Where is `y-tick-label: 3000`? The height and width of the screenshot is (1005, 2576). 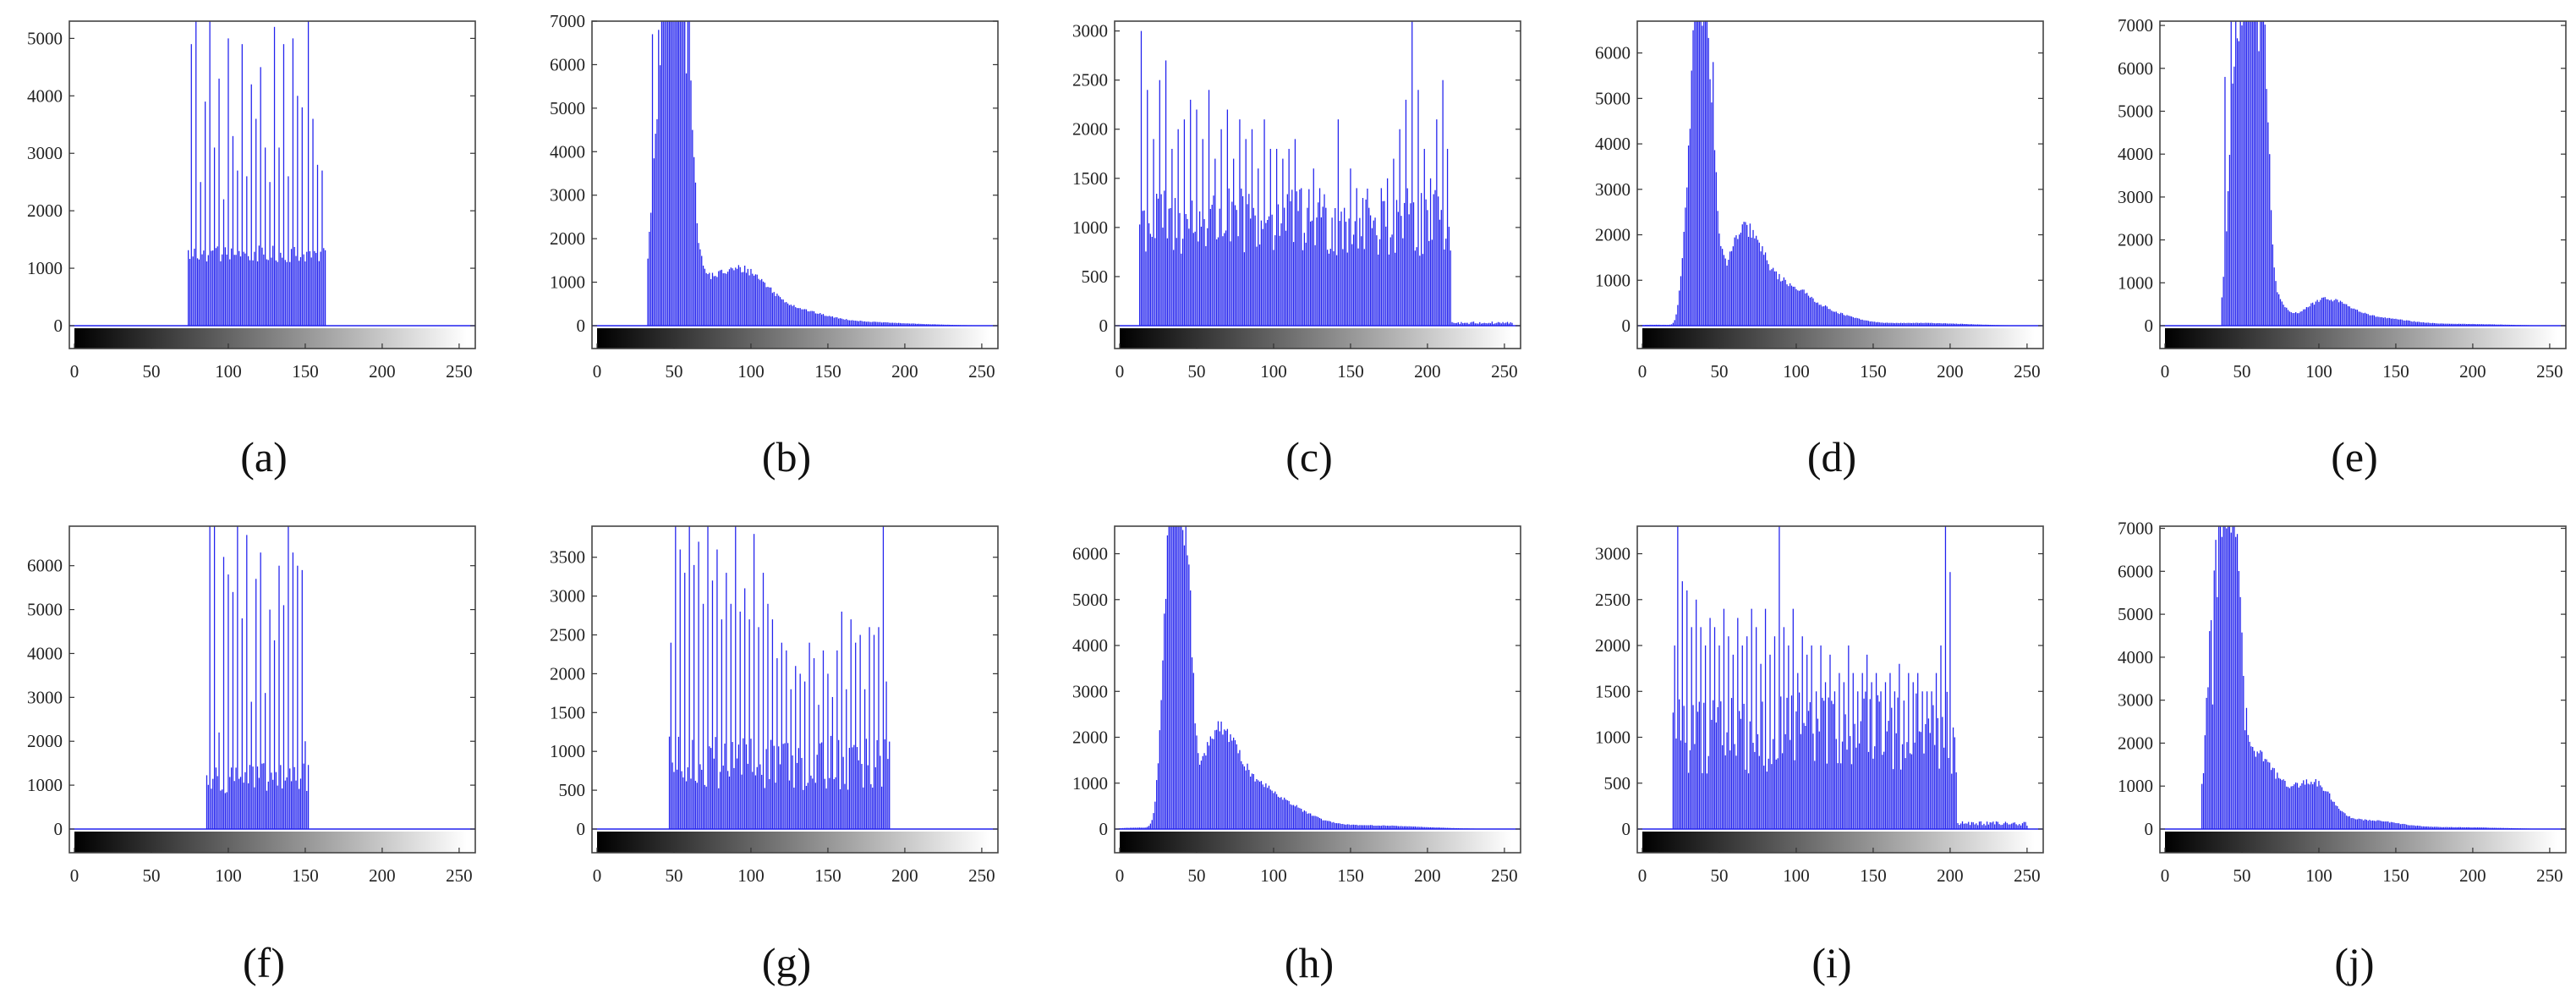 y-tick-label: 3000 is located at coordinates (45, 153).